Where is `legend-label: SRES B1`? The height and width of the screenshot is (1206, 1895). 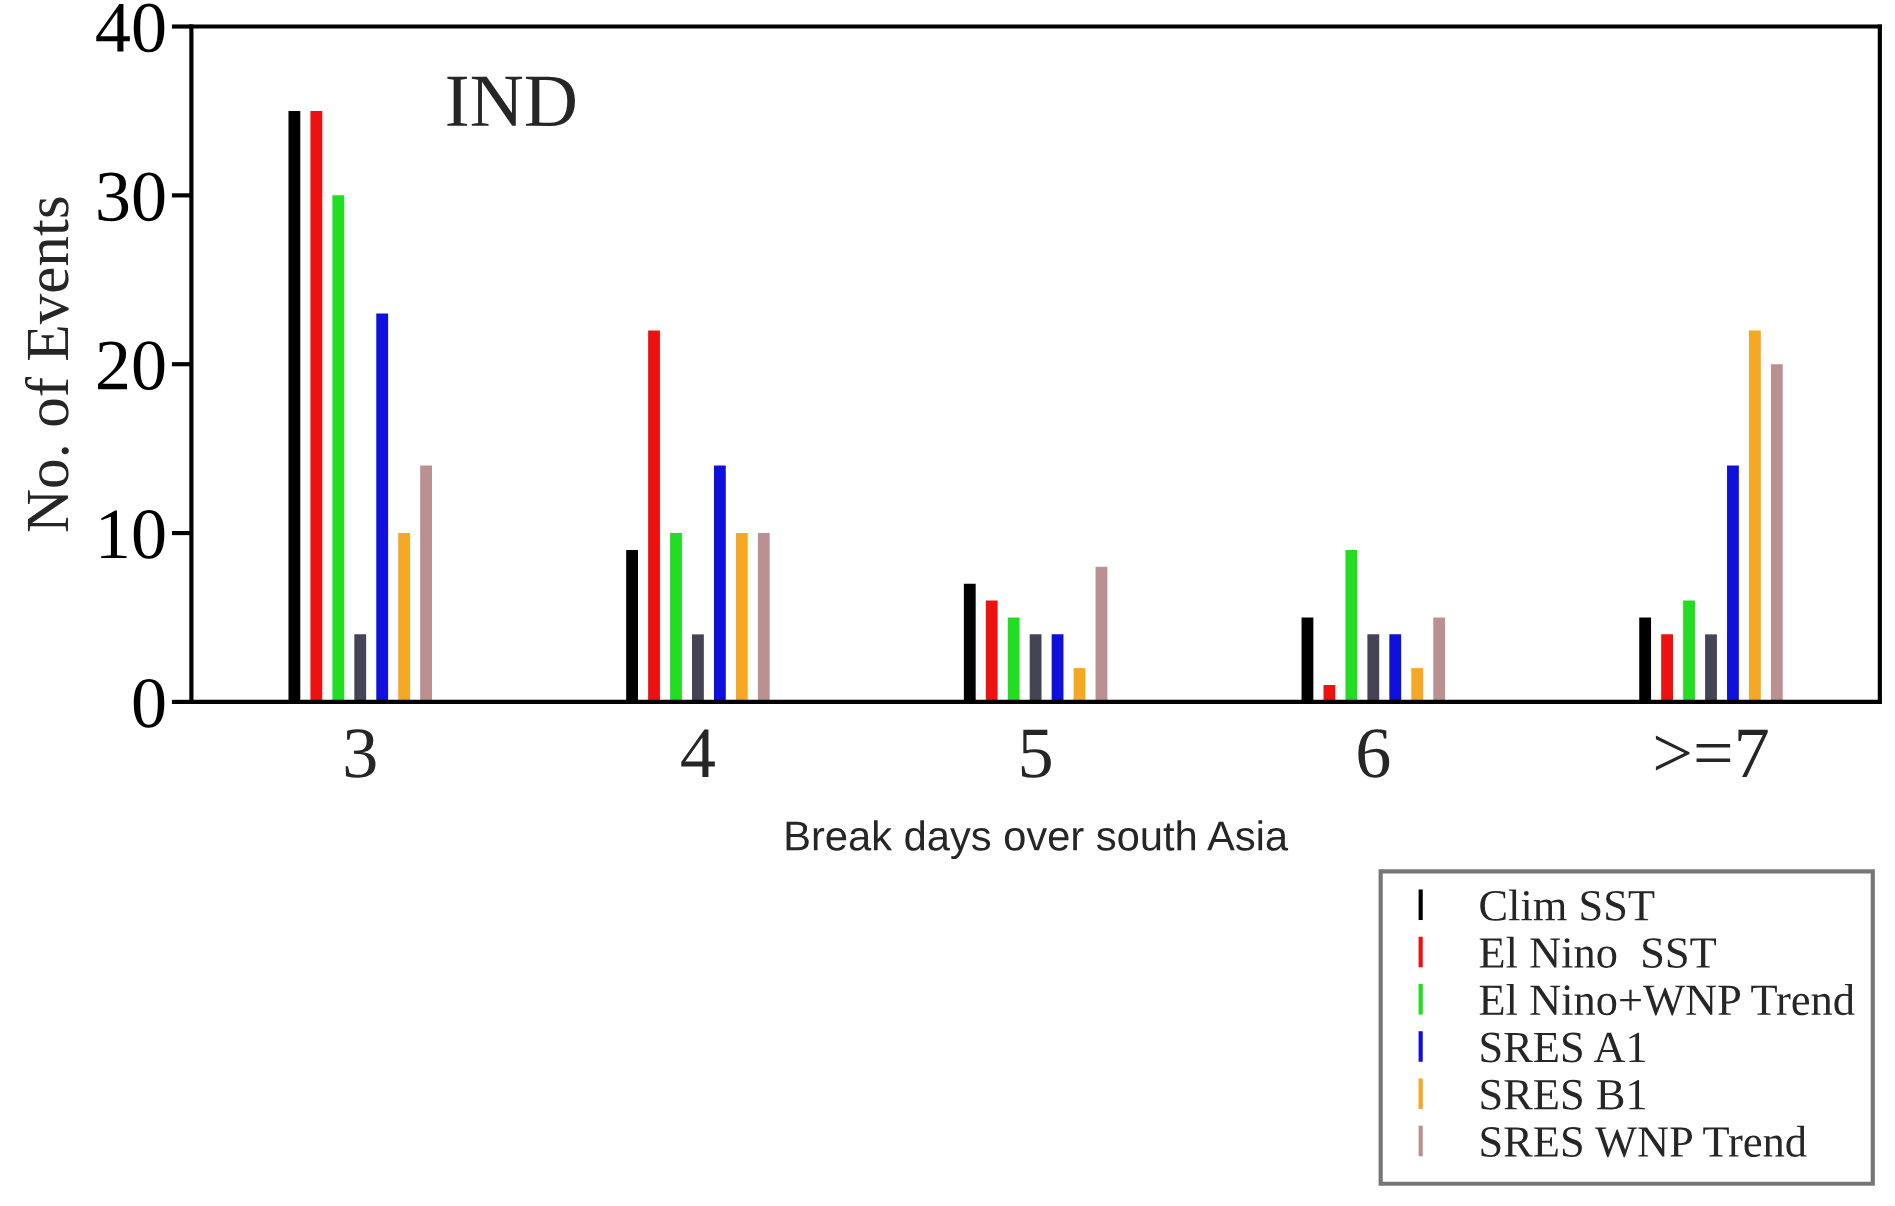
legend-label: SRES B1 is located at coordinates (1563, 1094).